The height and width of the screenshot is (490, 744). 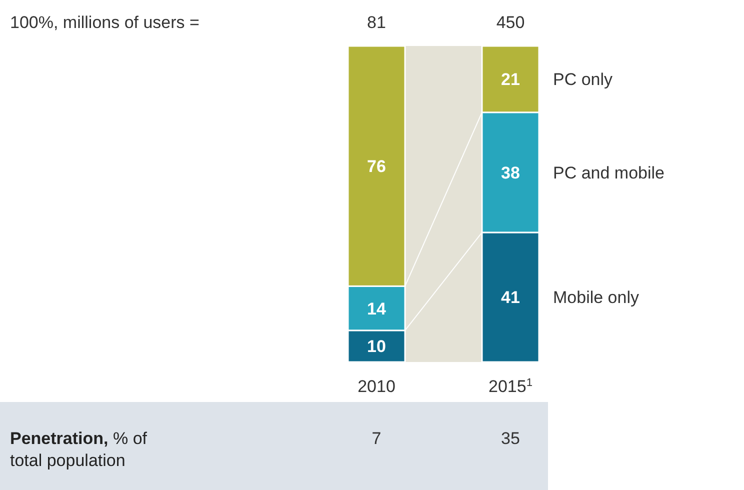 What do you see at coordinates (376, 166) in the screenshot?
I see `data-label: 76` at bounding box center [376, 166].